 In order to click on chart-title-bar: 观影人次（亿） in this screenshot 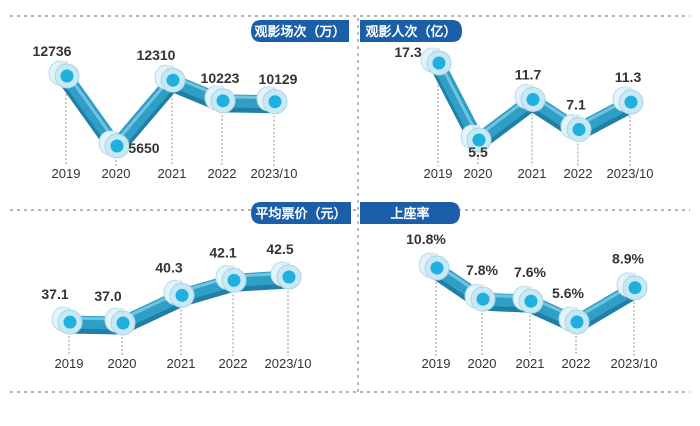, I will do `click(411, 31)`.